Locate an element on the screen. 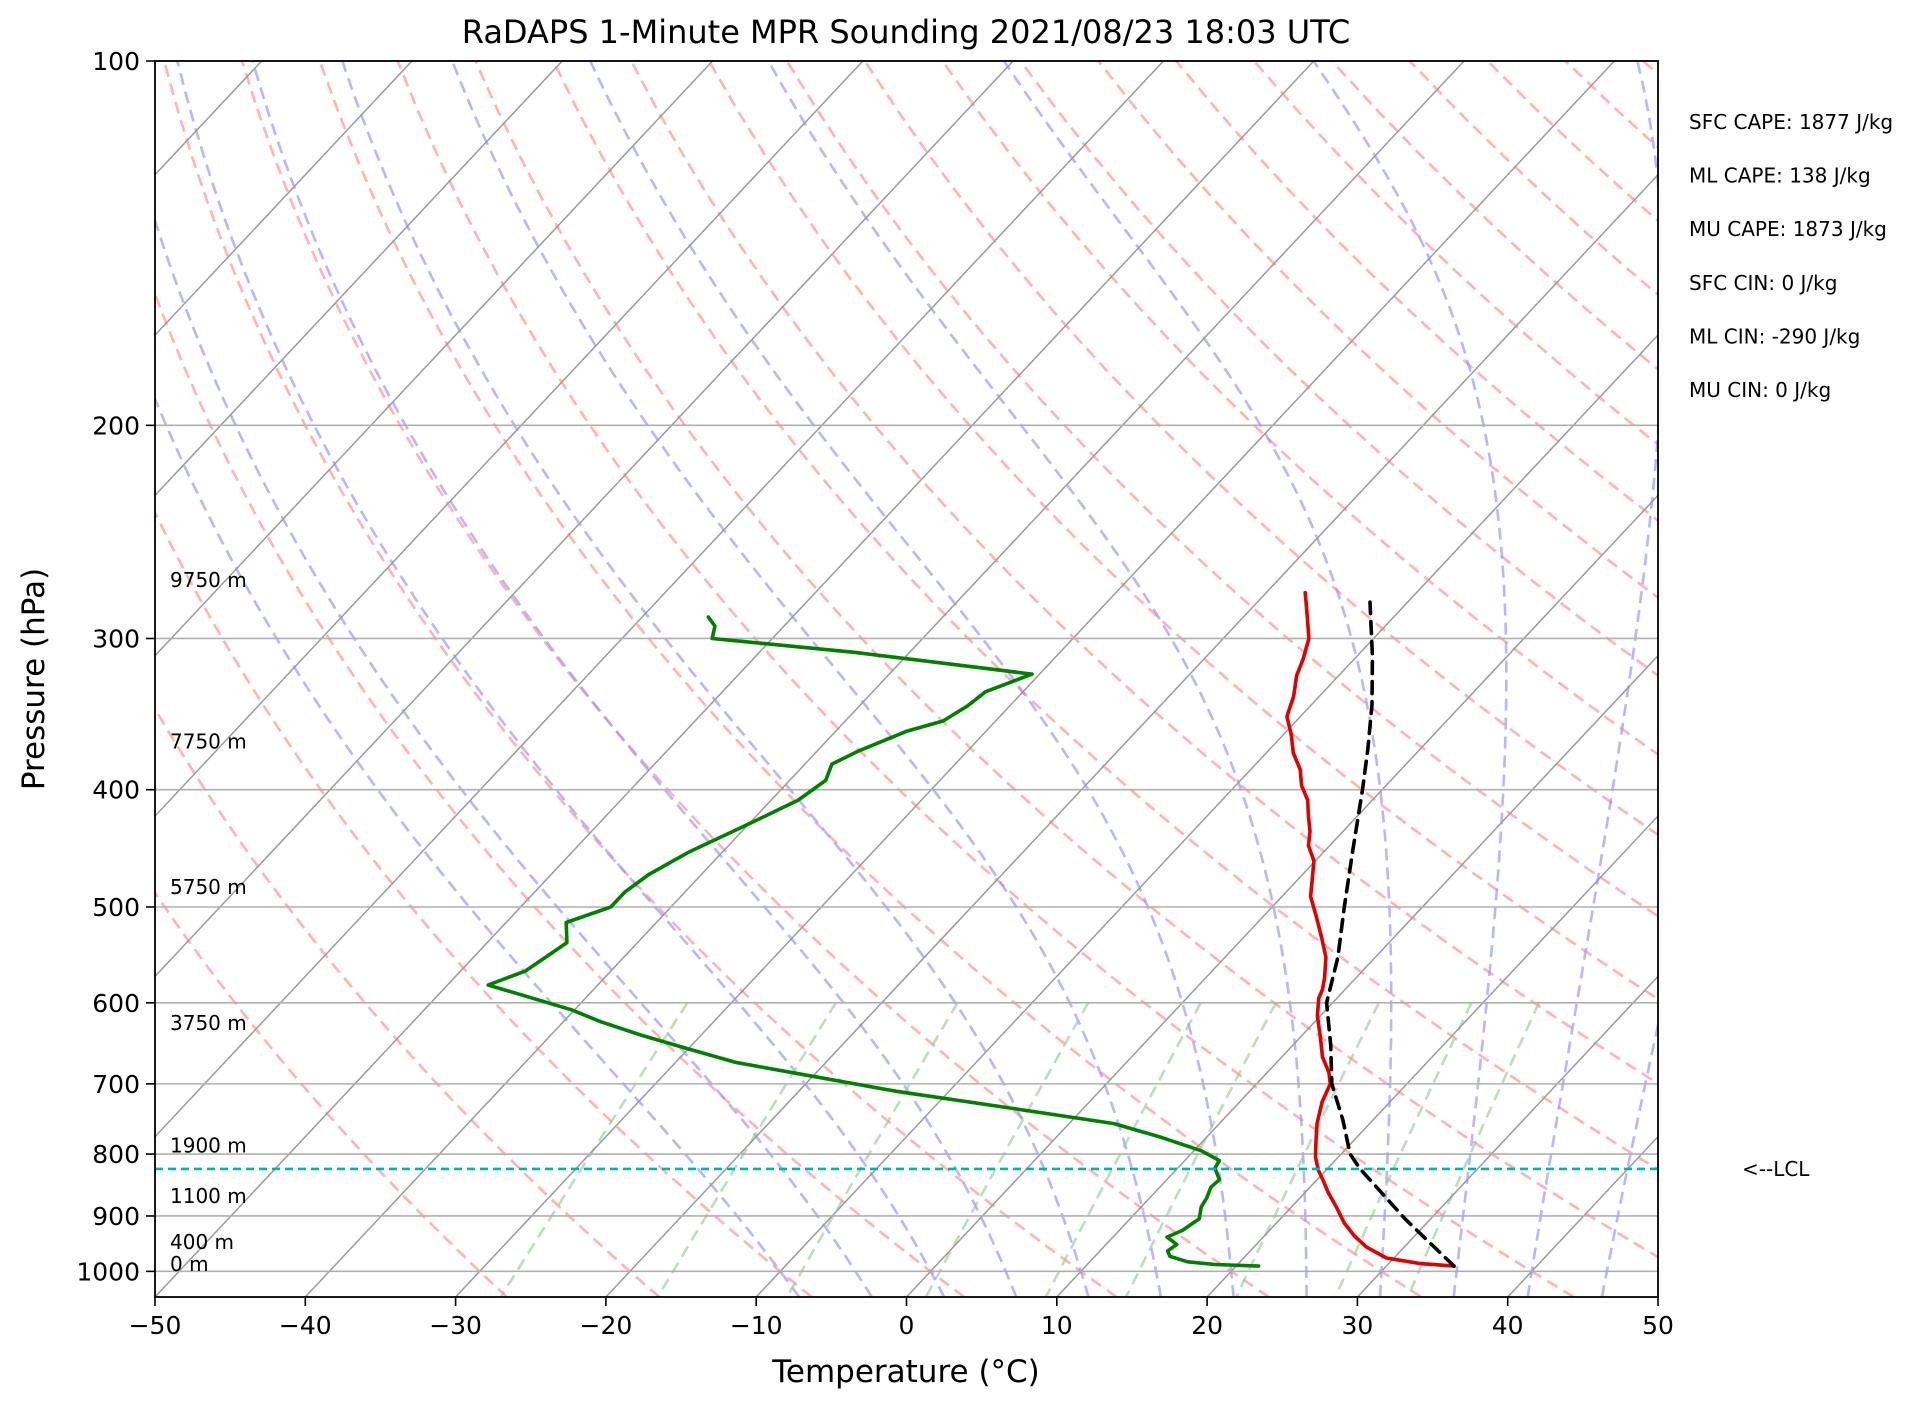  parcel-path-line is located at coordinates (1390, 934).